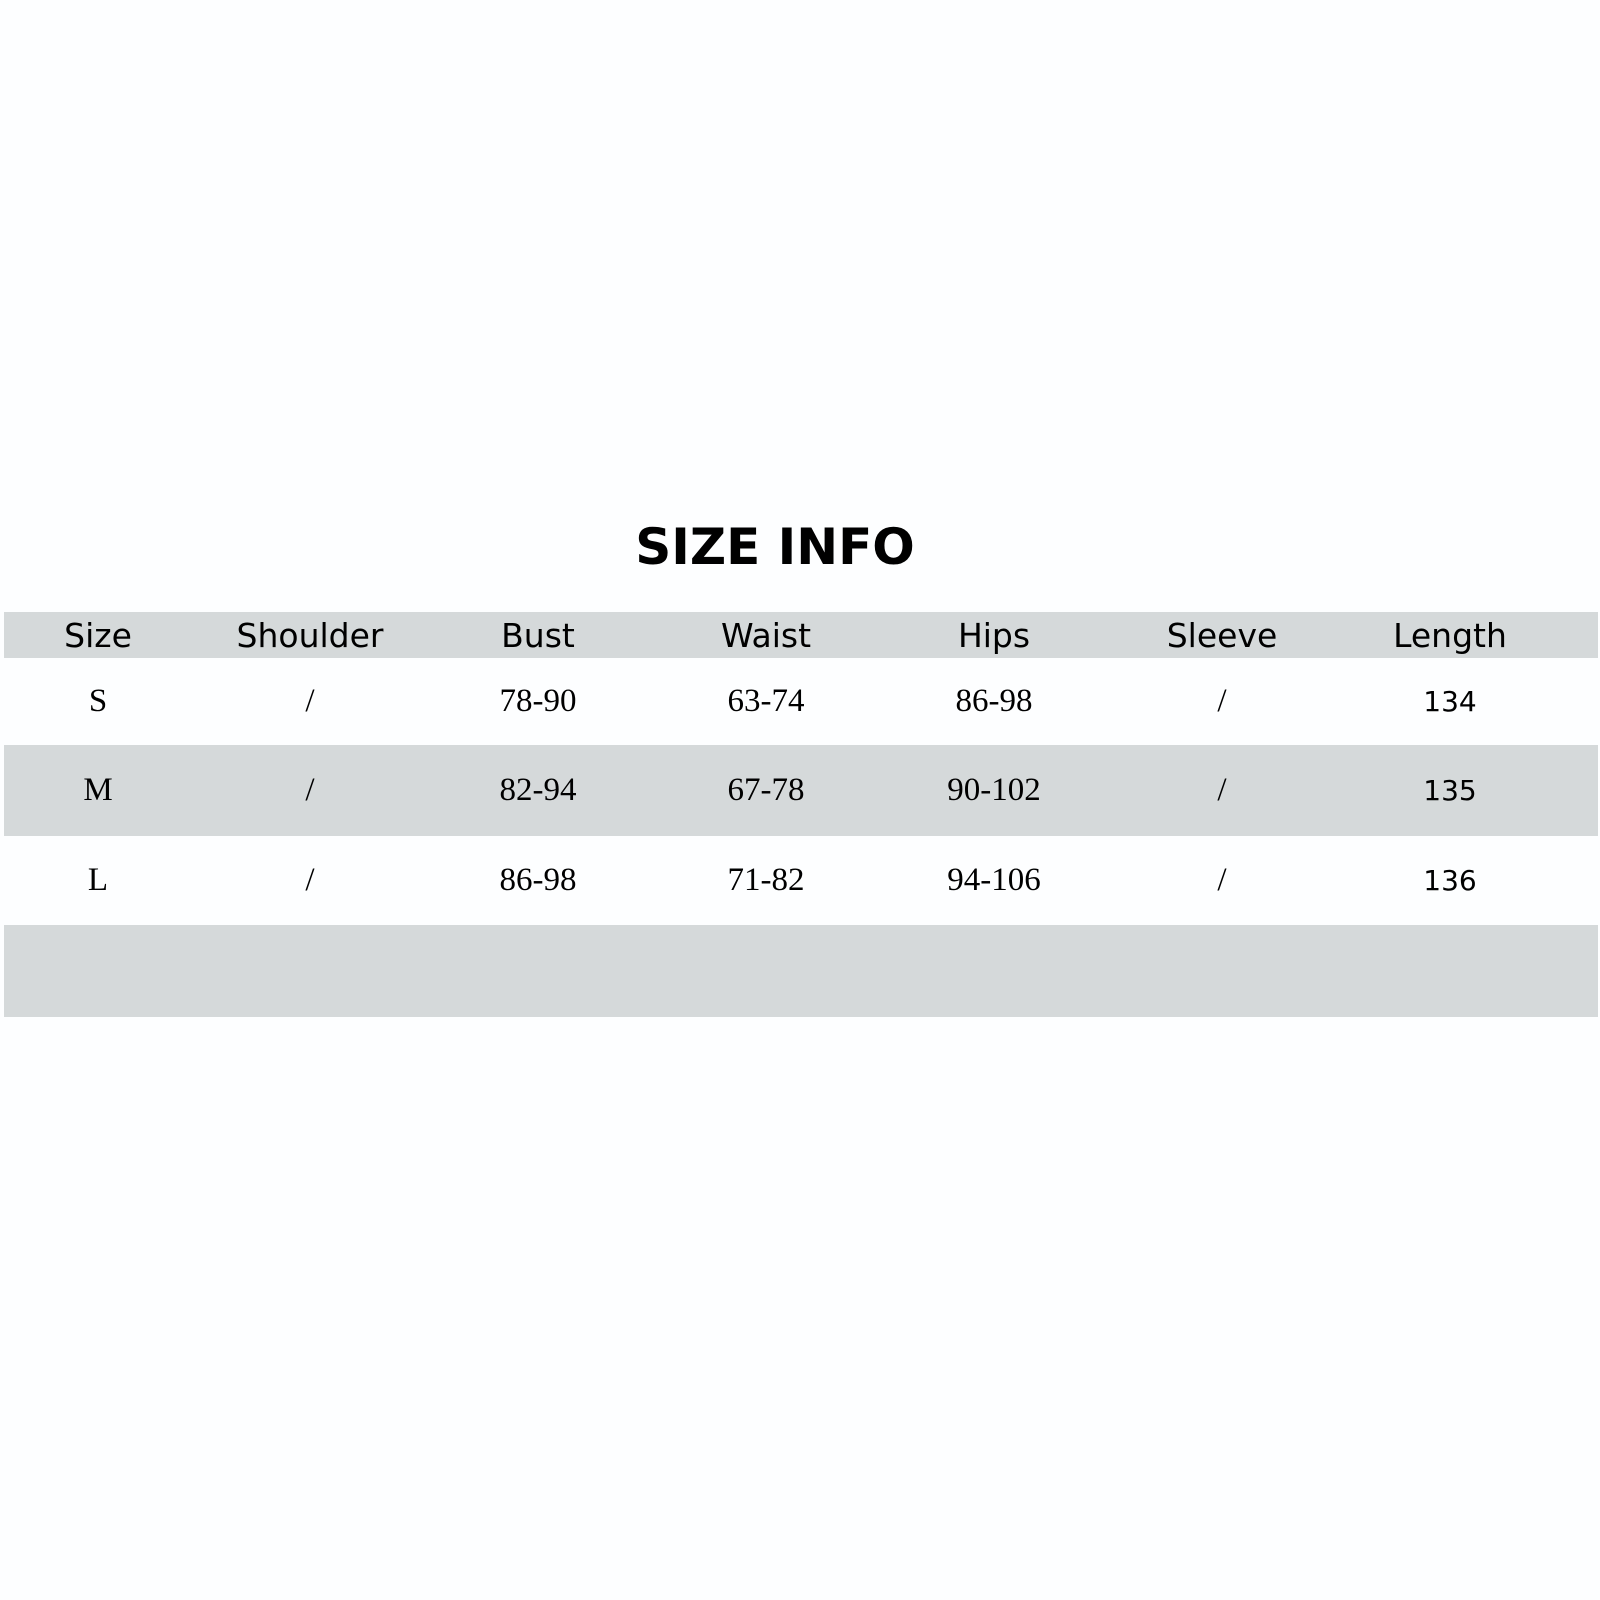 This screenshot has height=1600, width=1600. I want to click on table-cell-bust: 86-98, so click(538, 880).